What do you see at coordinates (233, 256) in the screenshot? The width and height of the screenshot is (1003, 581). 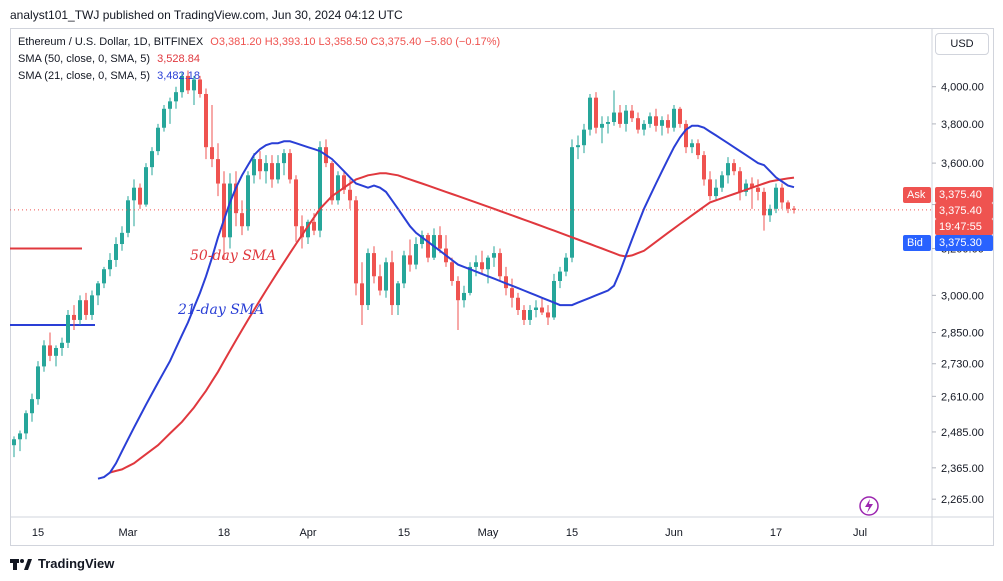 I see `sma50-annotation: 50-day SMA` at bounding box center [233, 256].